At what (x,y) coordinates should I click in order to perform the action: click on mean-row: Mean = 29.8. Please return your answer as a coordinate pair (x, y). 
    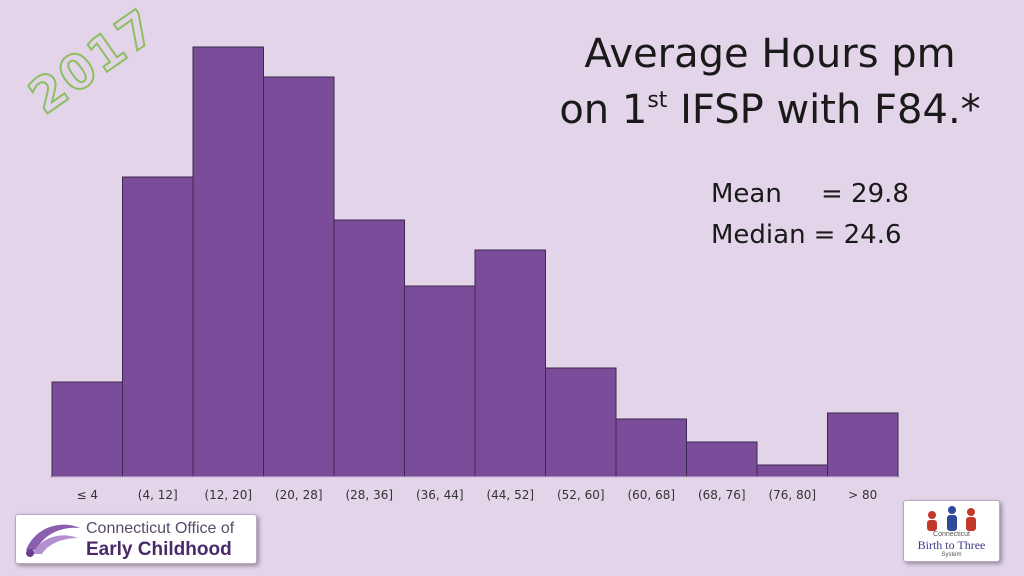
    Looking at the image, I should click on (810, 194).